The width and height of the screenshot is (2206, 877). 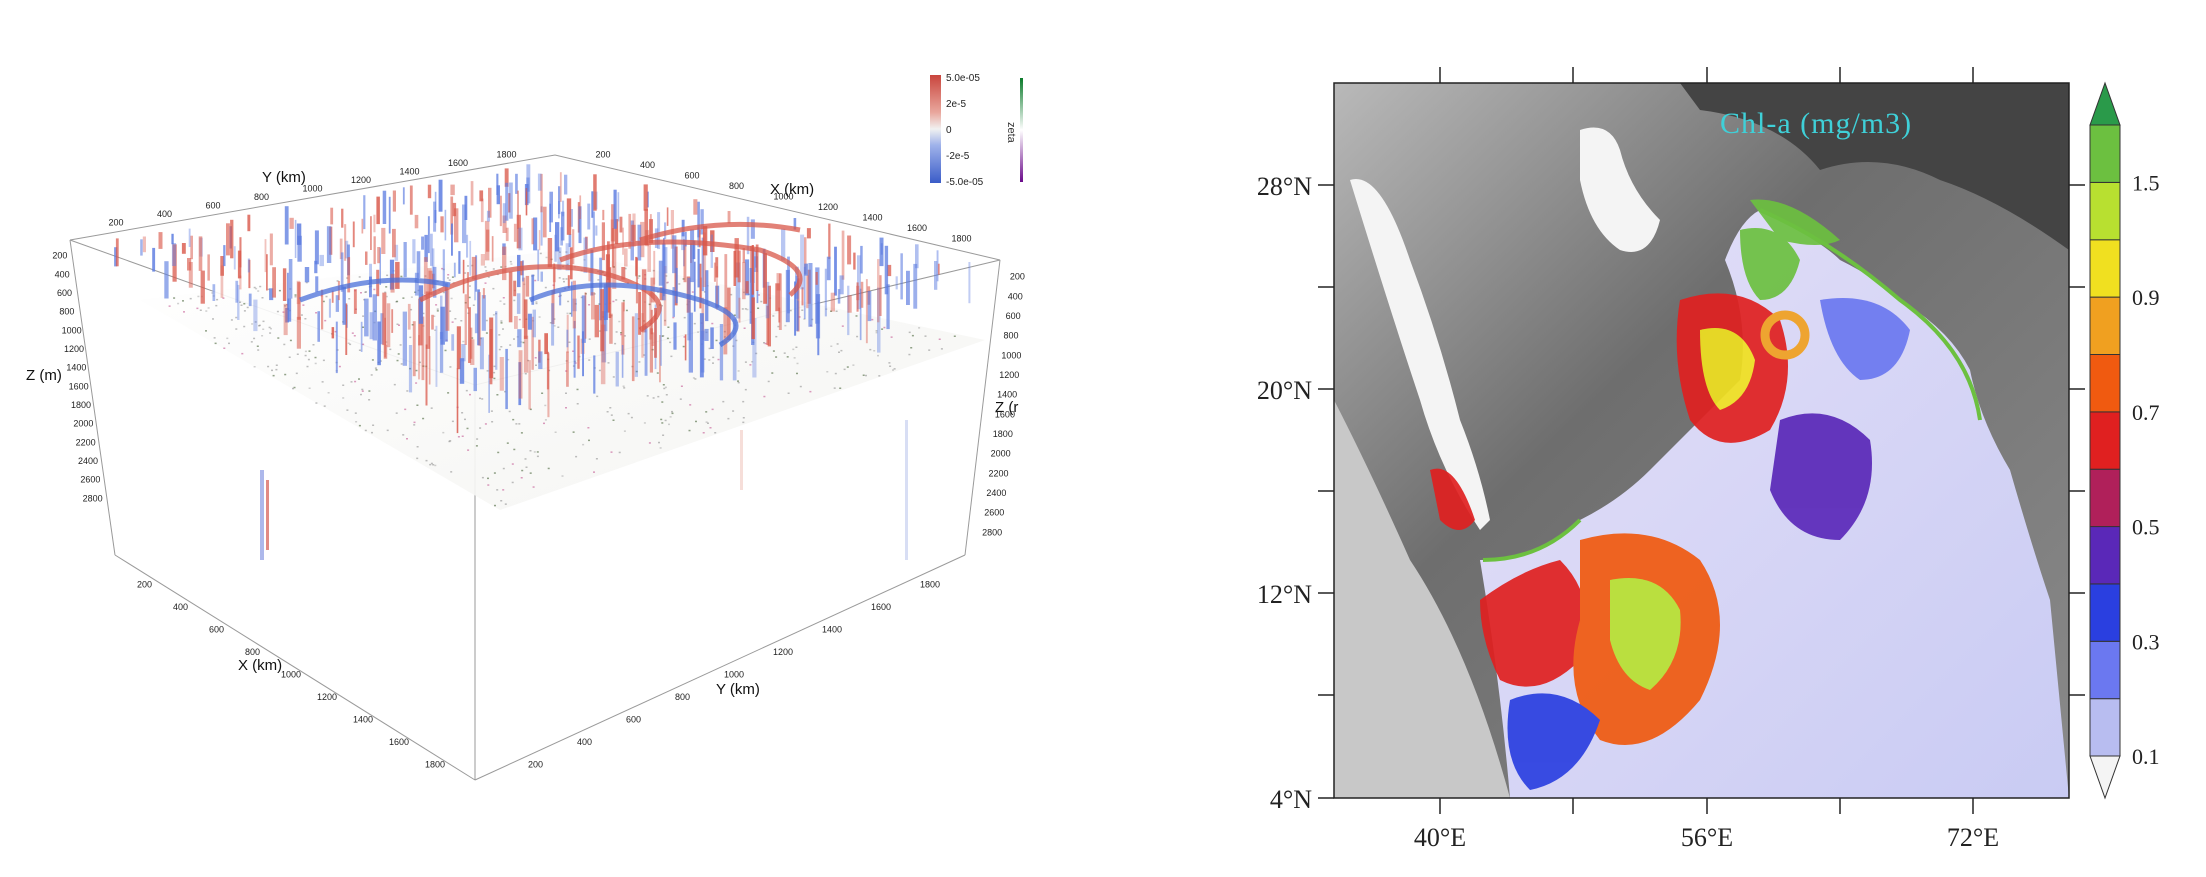 I want to click on chla-colorbar, so click(x=2105, y=440).